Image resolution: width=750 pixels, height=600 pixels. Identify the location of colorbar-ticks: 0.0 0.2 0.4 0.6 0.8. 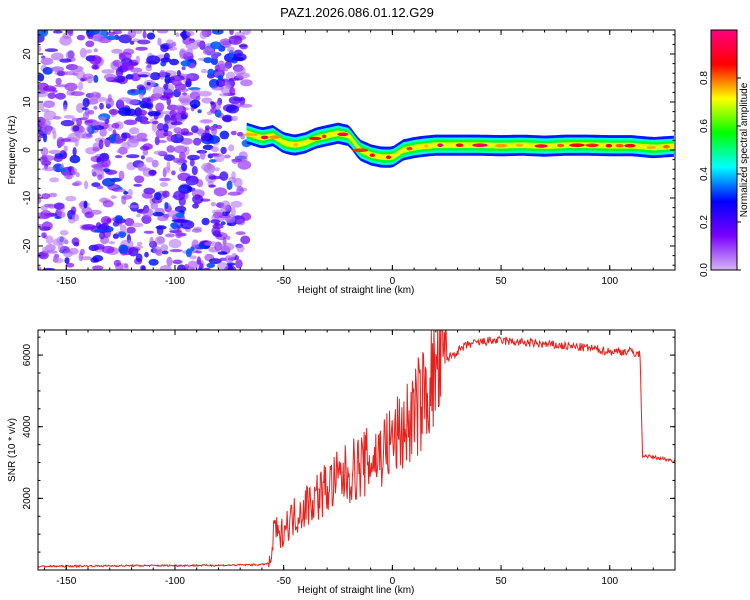
(720, 174).